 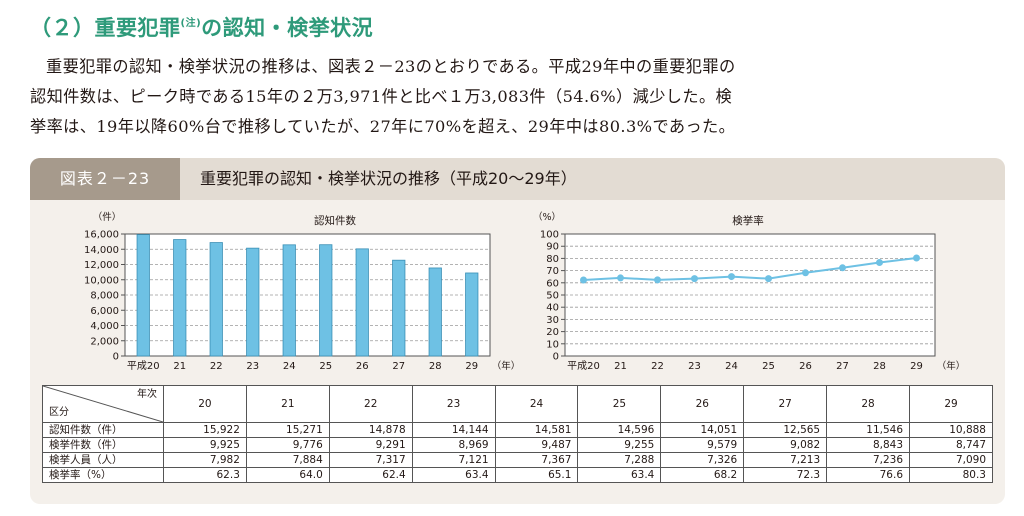 I want to click on section-title-note: (注), so click(x=191, y=23).